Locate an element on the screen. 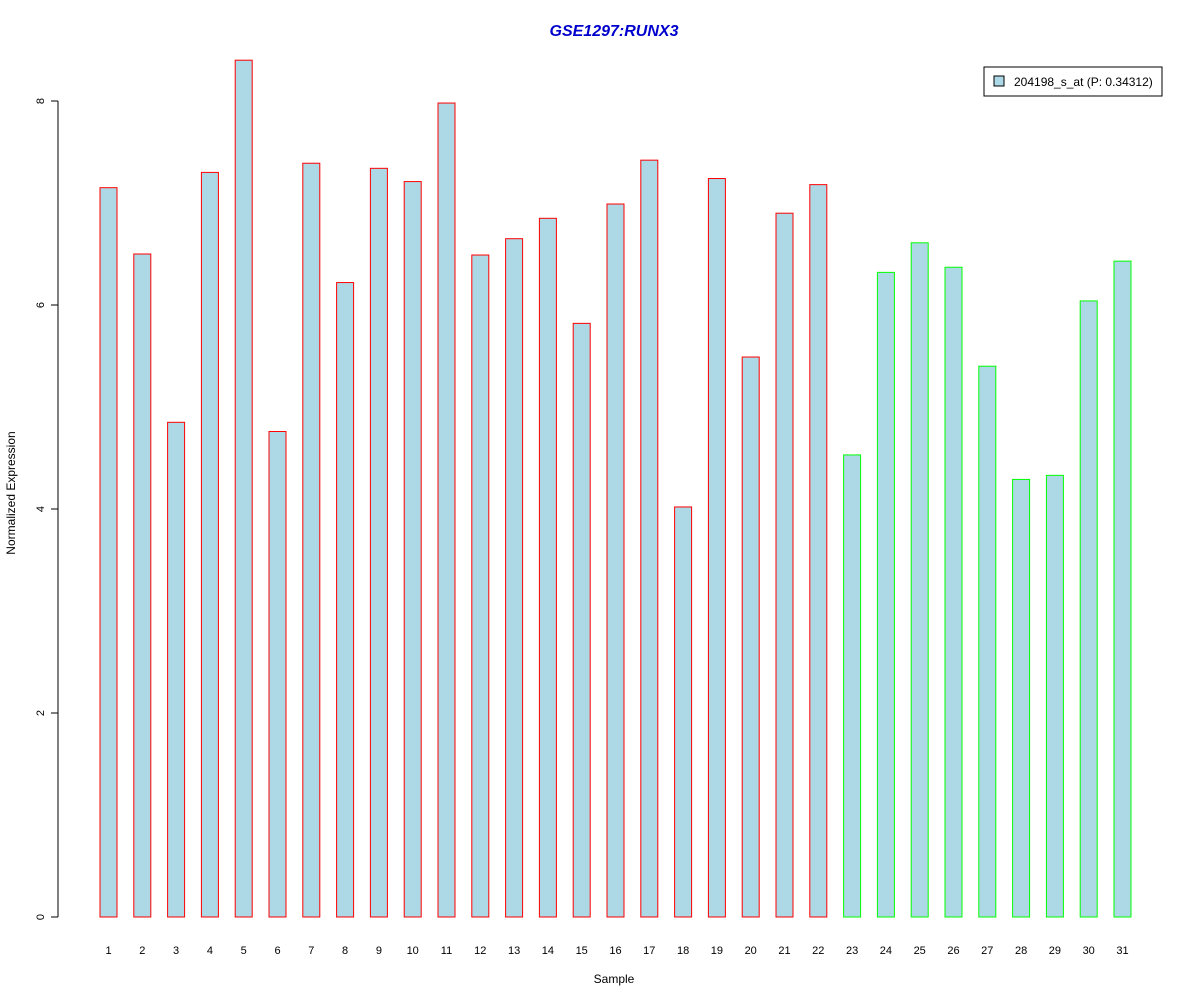  x-tick-label: 2 is located at coordinates (142, 951).